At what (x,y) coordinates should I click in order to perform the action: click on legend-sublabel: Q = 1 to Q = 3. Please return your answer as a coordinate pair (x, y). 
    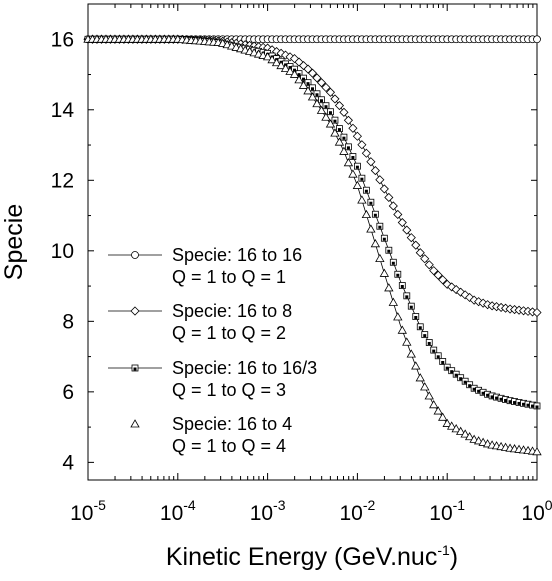
    Looking at the image, I should click on (229, 390).